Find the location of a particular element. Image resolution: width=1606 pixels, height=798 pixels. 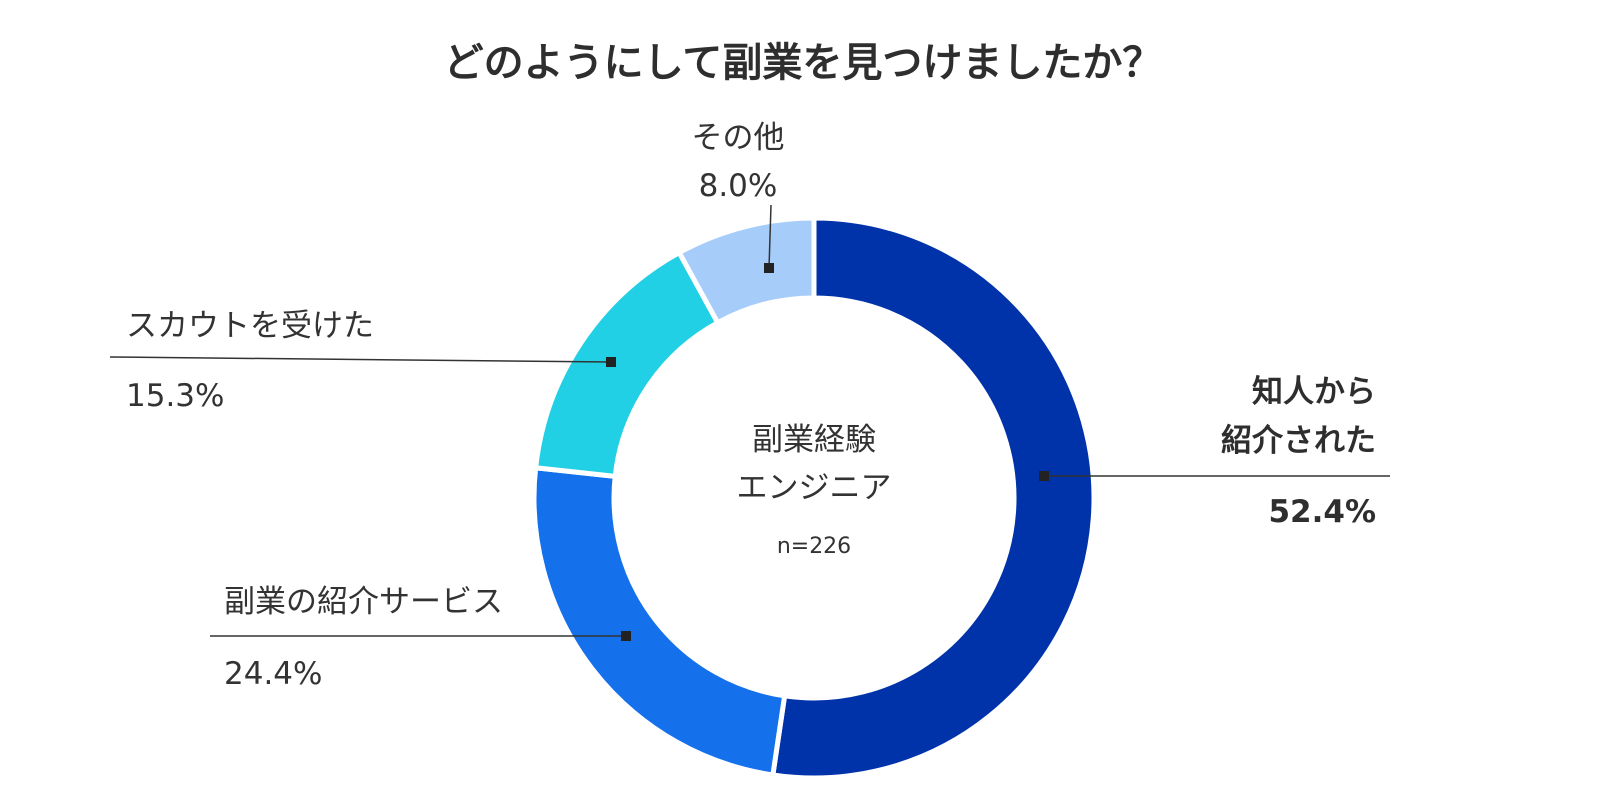

slice-label-2: スカウトを受けた is located at coordinates (250, 326).